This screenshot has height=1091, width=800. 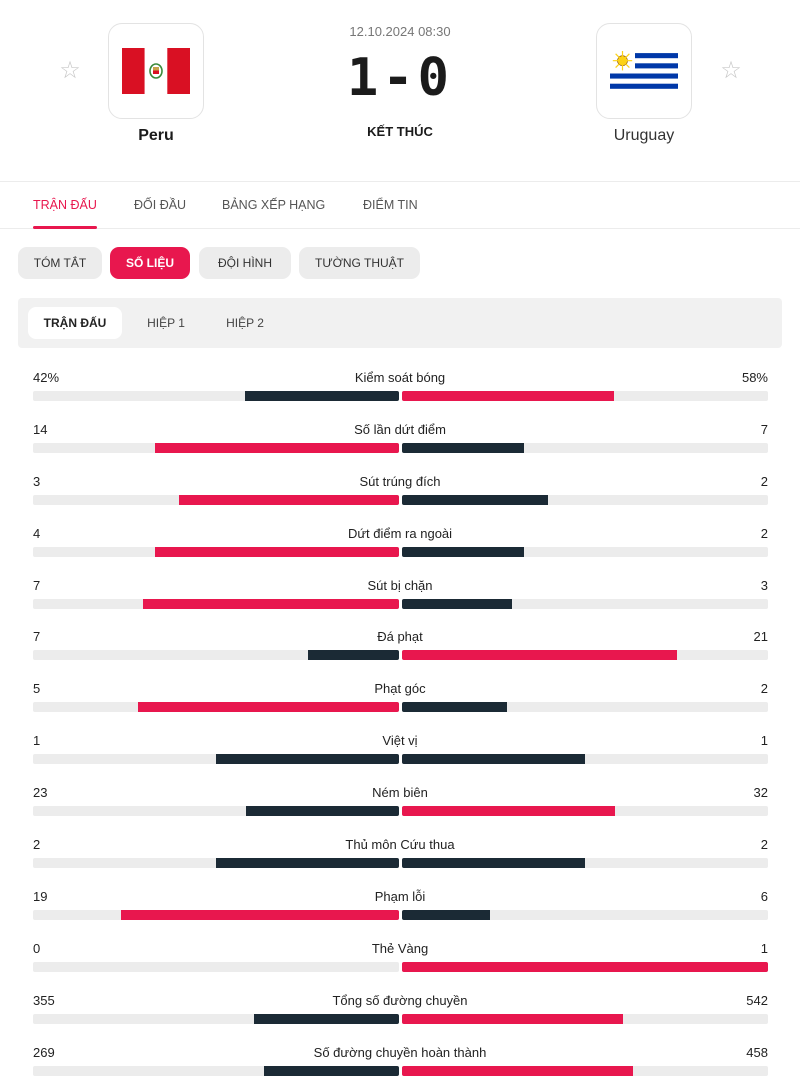 I want to click on main-tabs: TRẬN ĐẤU ĐỐI ĐẦU BẢNG XẾP HẠNG ĐIỂM TIN, so click(x=400, y=206).